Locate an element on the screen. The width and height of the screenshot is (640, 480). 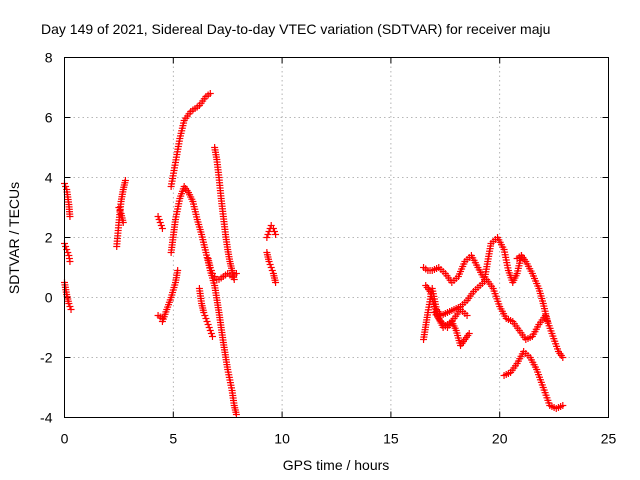
y-tick-label: 4 is located at coordinates (49, 178).